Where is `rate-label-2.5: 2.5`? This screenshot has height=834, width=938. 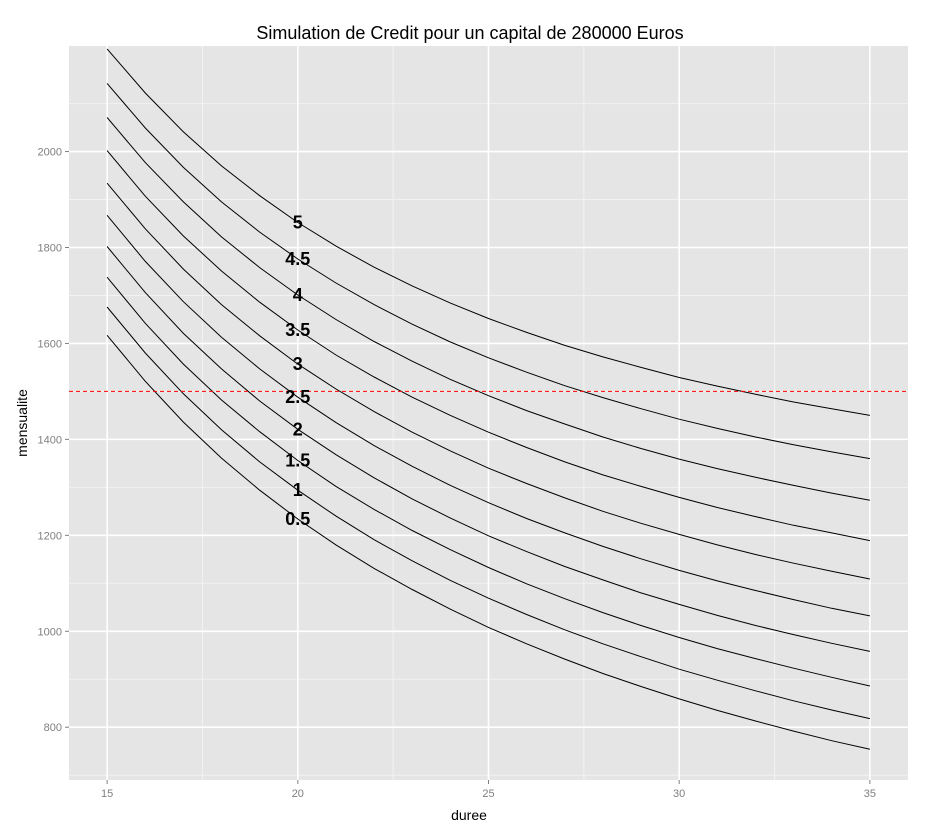 rate-label-2.5: 2.5 is located at coordinates (297, 397).